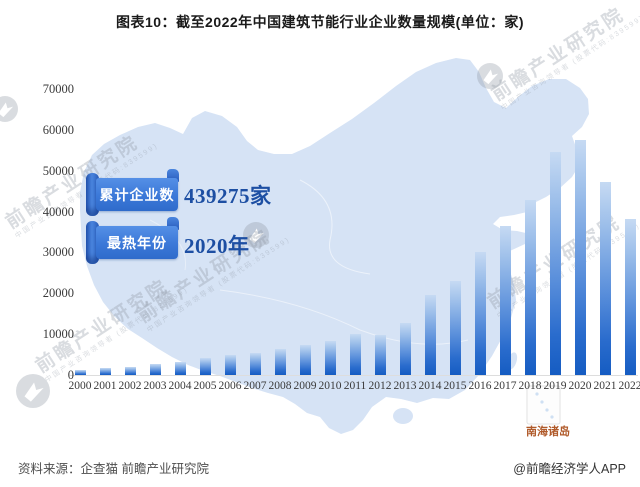 The width and height of the screenshot is (640, 487). Describe the element at coordinates (228, 196) in the screenshot. I see `badge-cumulative-value: 439275家` at that location.